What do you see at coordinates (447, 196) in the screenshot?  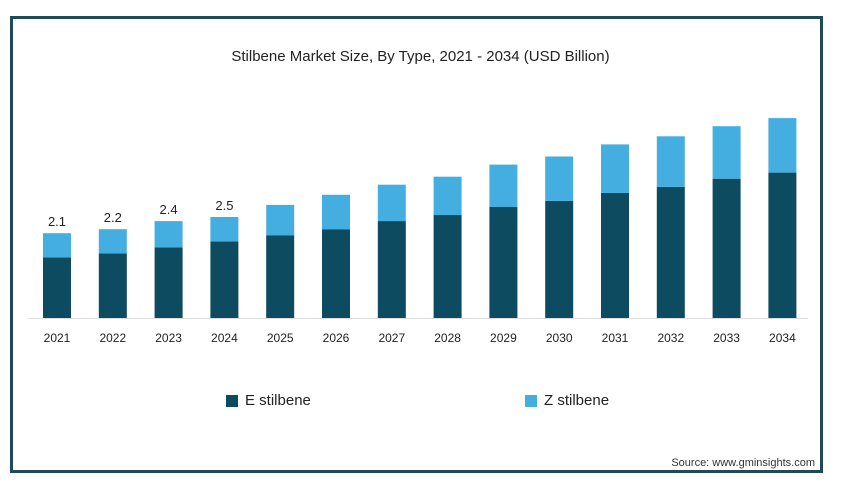 I see `bar-z-stilbene-2028` at bounding box center [447, 196].